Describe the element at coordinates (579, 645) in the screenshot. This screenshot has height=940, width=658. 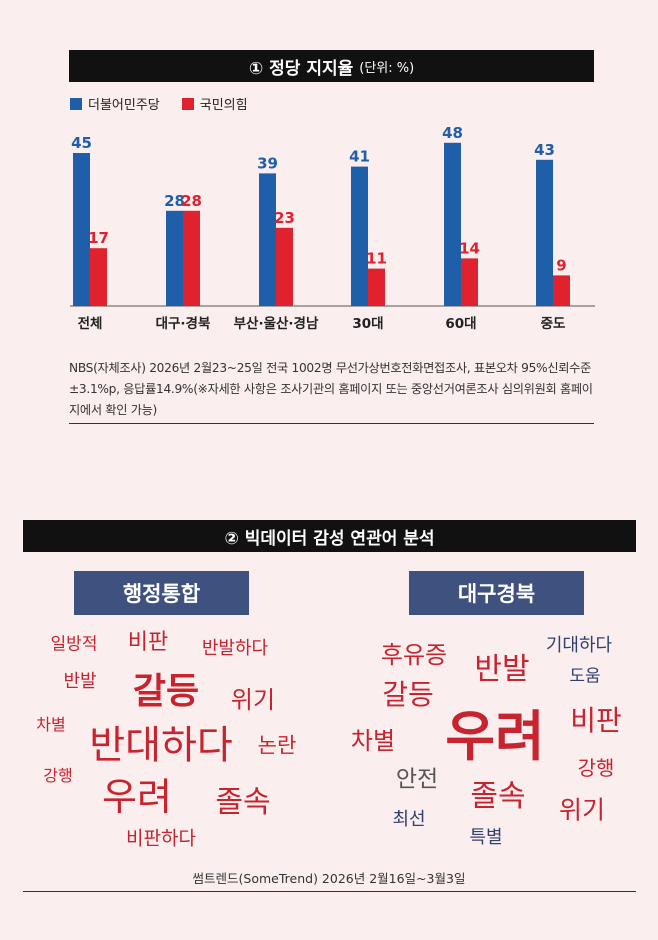
I see `cloud-word: 기대하다` at that location.